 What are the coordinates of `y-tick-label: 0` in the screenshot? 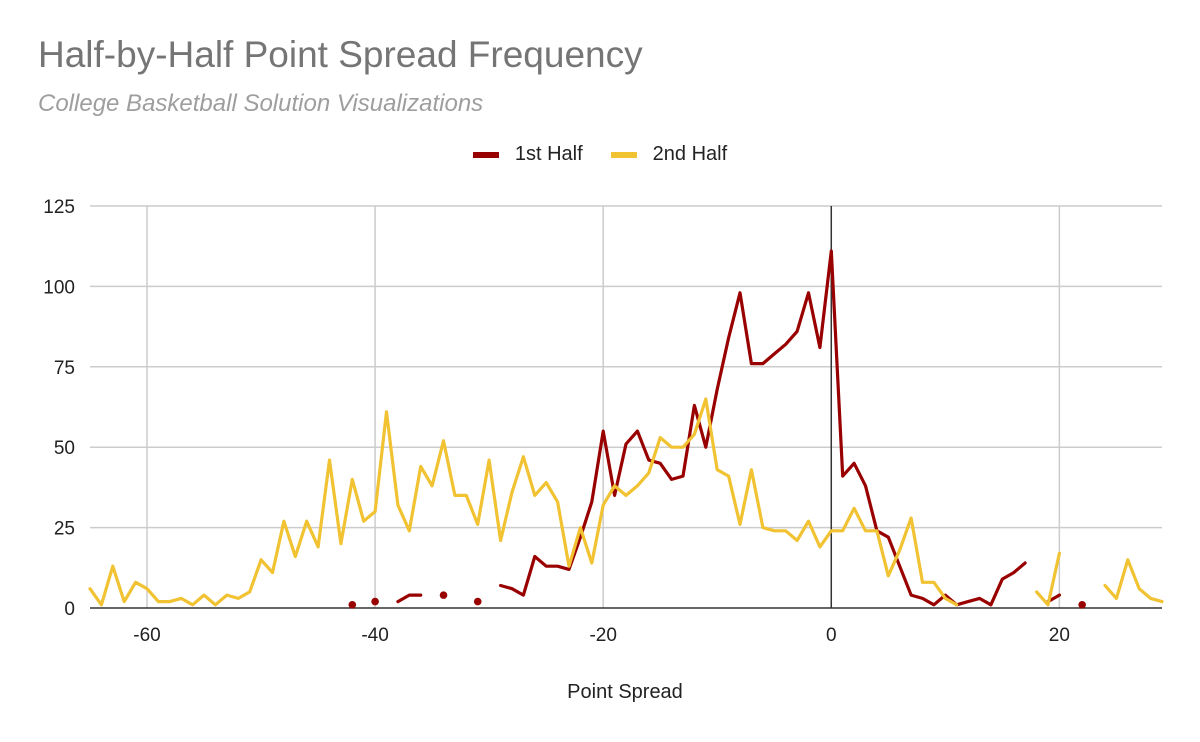 It's located at (69, 609).